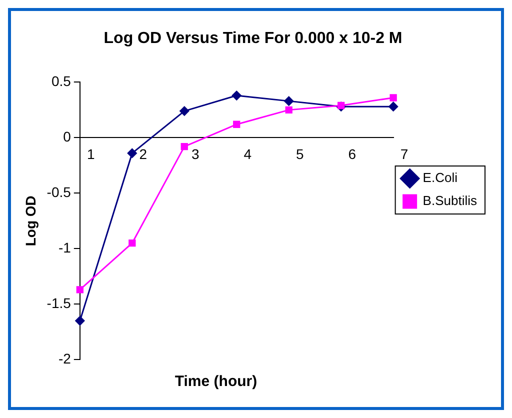 This screenshot has width=512, height=418. I want to click on x-axis-title: Time (hour), so click(216, 381).